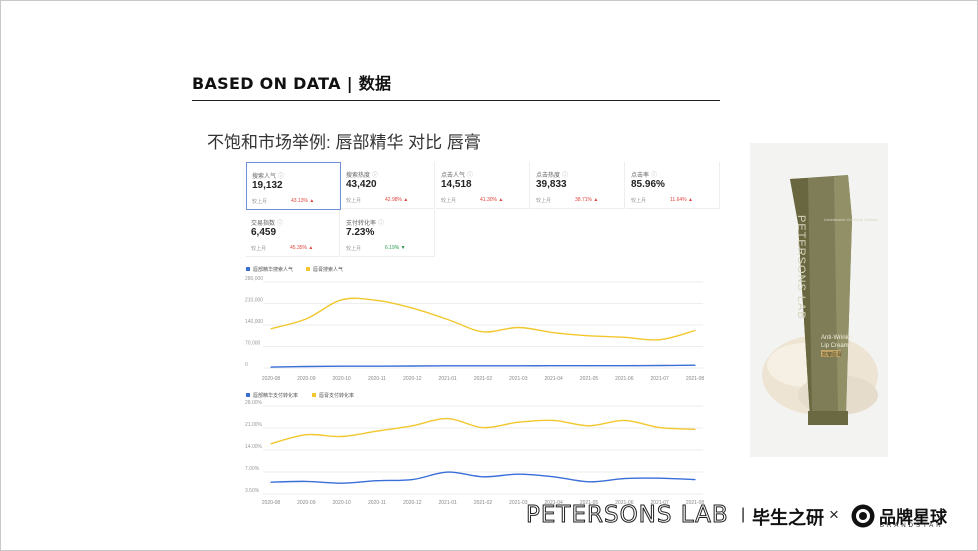  I want to click on metric-card: 支付转化率 ⓘ 7.23% 较上月 6.19% ▼, so click(388, 233).